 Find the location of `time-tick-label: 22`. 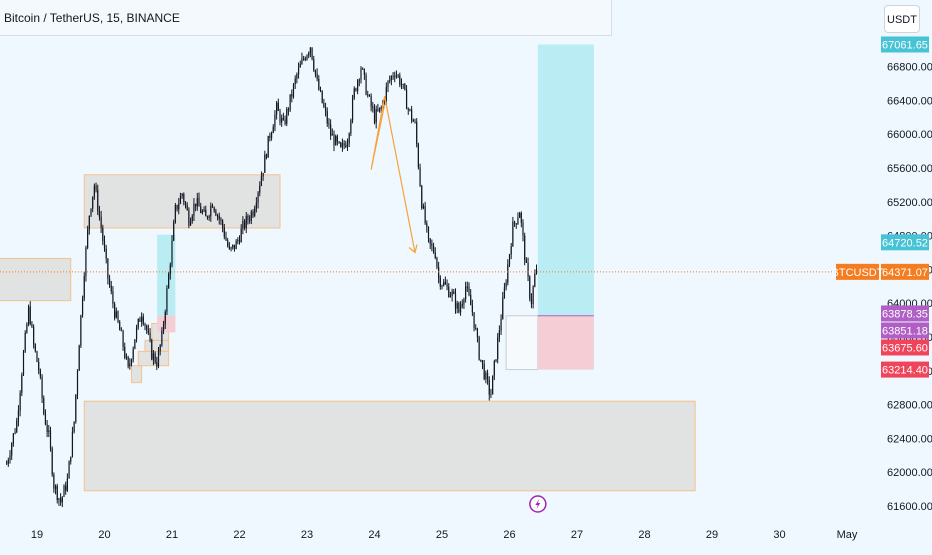

time-tick-label: 22 is located at coordinates (239, 535).